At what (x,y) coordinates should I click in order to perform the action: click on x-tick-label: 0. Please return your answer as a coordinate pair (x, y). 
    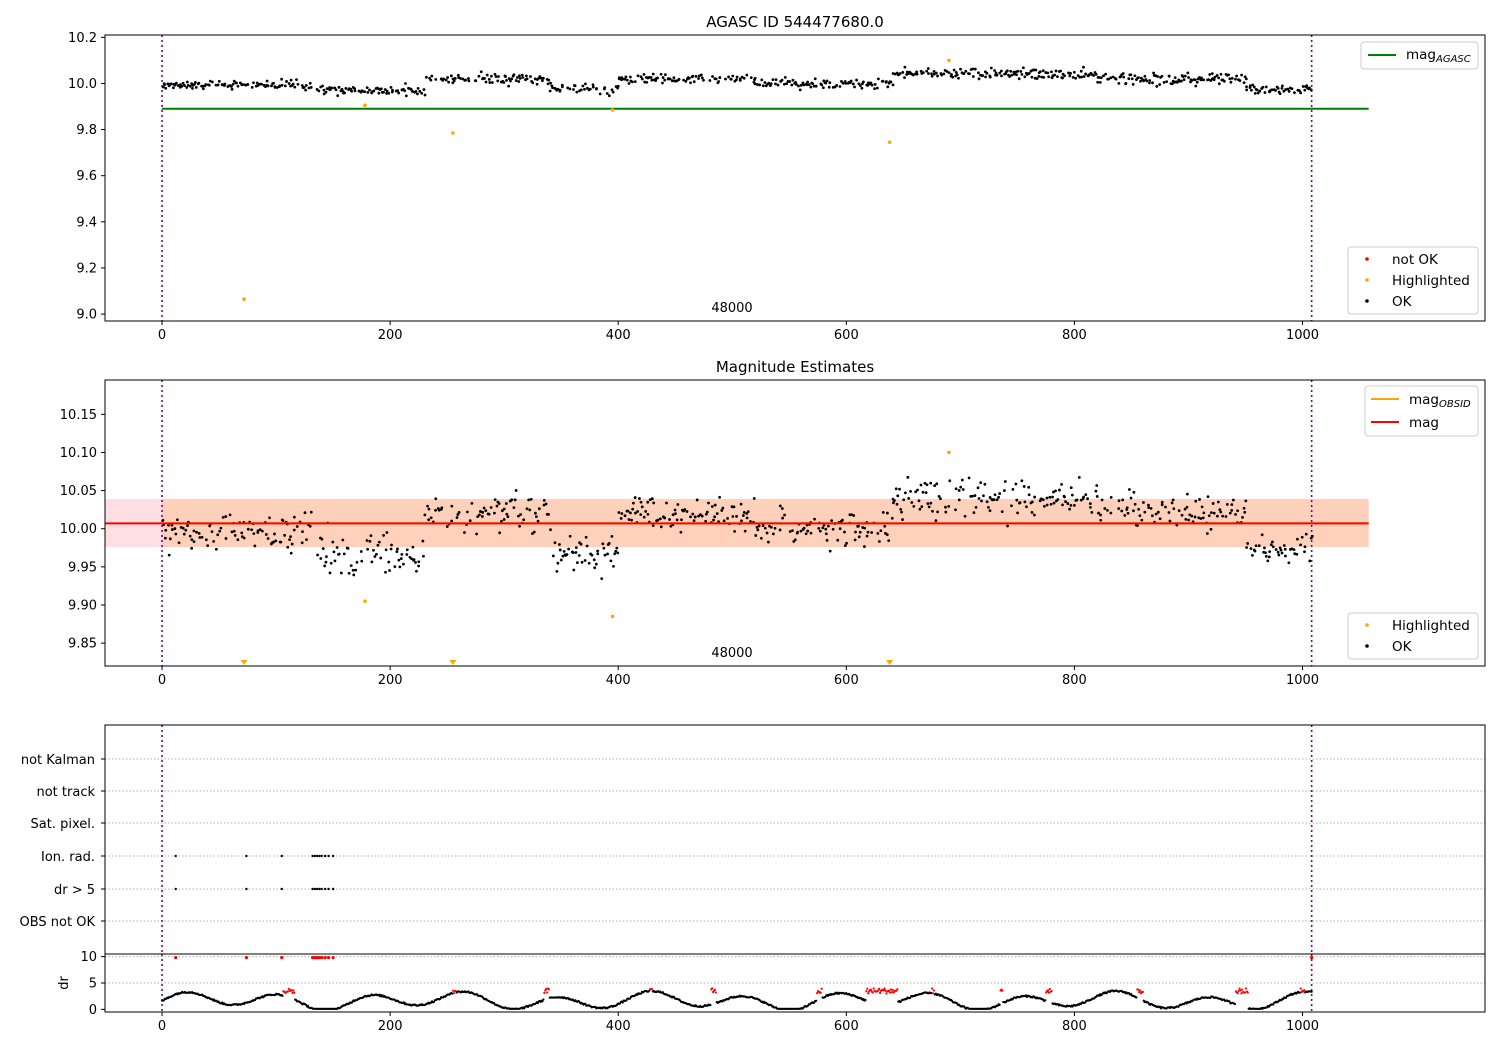
    Looking at the image, I should click on (162, 680).